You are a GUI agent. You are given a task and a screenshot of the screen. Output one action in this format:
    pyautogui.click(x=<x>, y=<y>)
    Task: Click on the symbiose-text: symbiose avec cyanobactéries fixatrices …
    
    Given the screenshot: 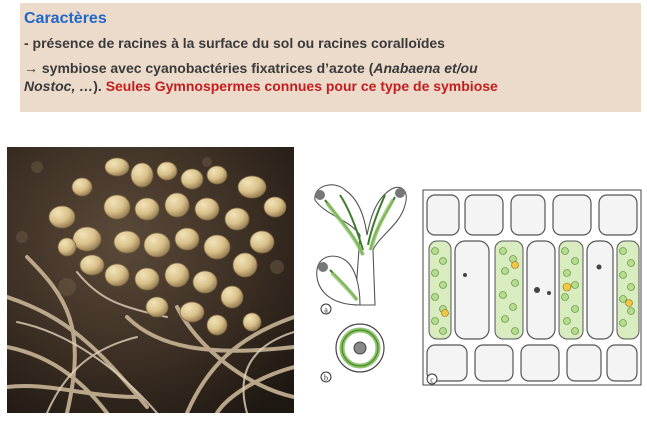 What is the action you would take?
    pyautogui.click(x=206, y=68)
    